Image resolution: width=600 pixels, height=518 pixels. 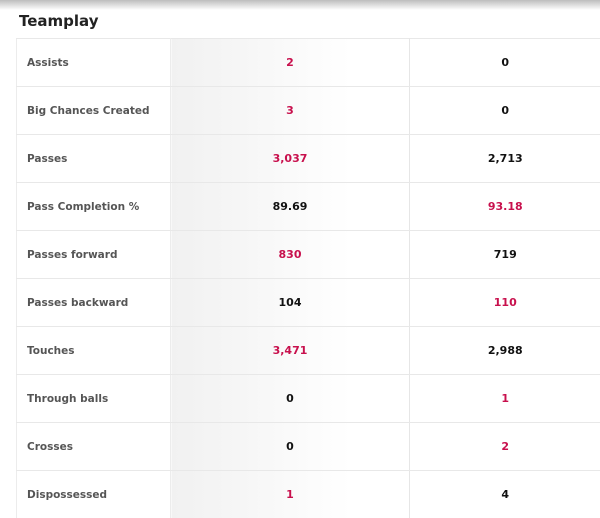 What do you see at coordinates (504, 350) in the screenshot?
I see `away-value: 2,988` at bounding box center [504, 350].